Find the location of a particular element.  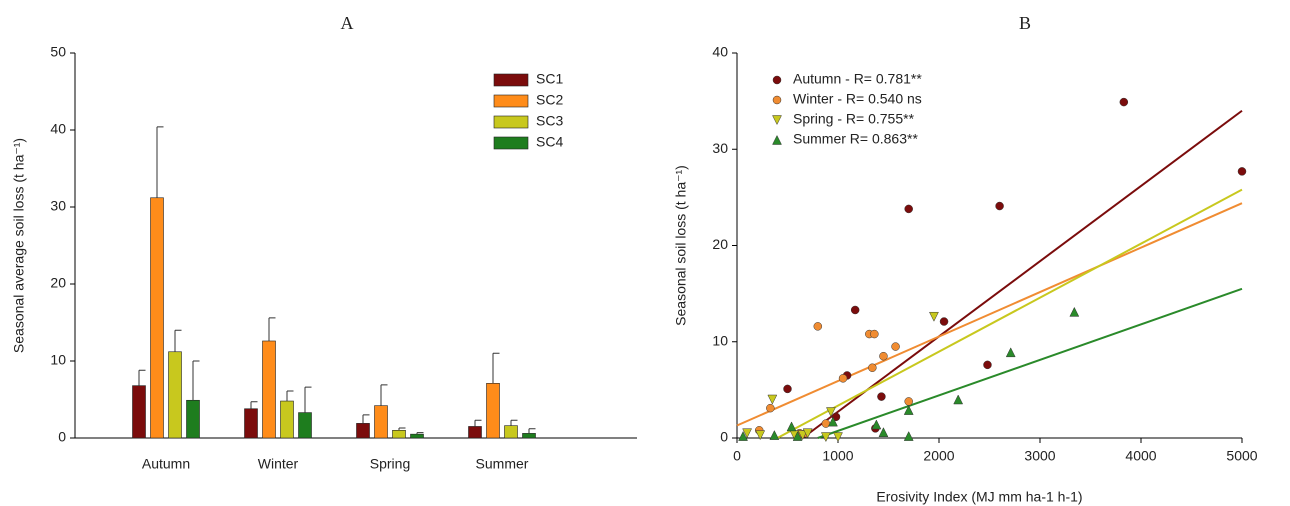

x-tick-label: Winter is located at coordinates (278, 464).